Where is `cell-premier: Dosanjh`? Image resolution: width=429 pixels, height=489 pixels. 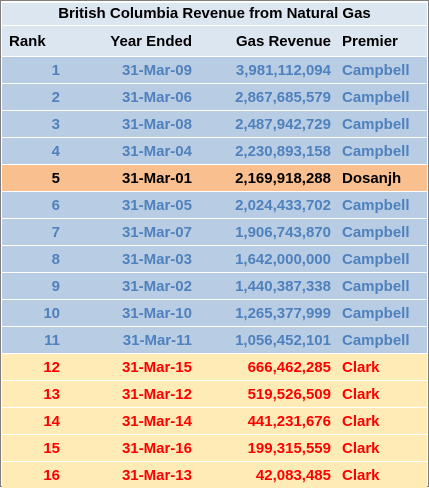
cell-premier: Dosanjh is located at coordinates (372, 178).